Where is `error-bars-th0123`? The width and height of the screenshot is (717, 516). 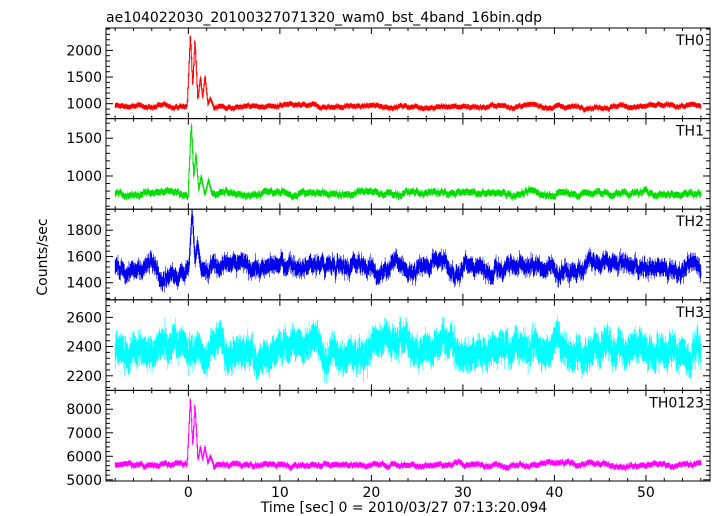
error-bars-th0123 is located at coordinates (408, 434).